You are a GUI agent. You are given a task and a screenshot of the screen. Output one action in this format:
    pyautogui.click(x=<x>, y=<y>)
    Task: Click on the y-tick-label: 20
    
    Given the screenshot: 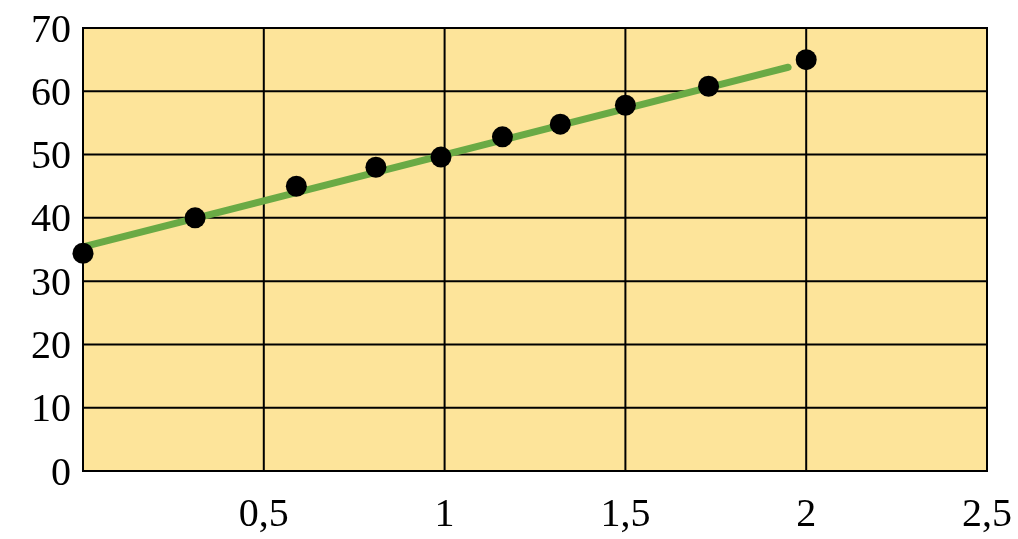 What is the action you would take?
    pyautogui.click(x=51, y=344)
    